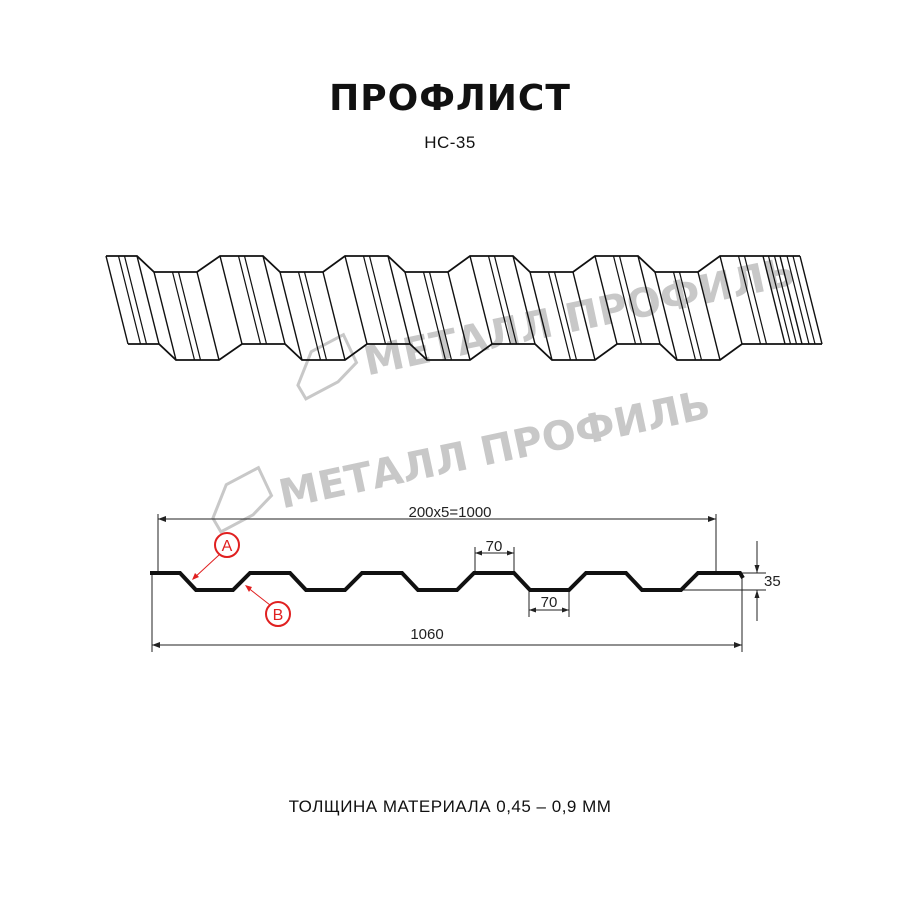 The width and height of the screenshot is (900, 900). I want to click on dimension-lines, so click(458, 583).